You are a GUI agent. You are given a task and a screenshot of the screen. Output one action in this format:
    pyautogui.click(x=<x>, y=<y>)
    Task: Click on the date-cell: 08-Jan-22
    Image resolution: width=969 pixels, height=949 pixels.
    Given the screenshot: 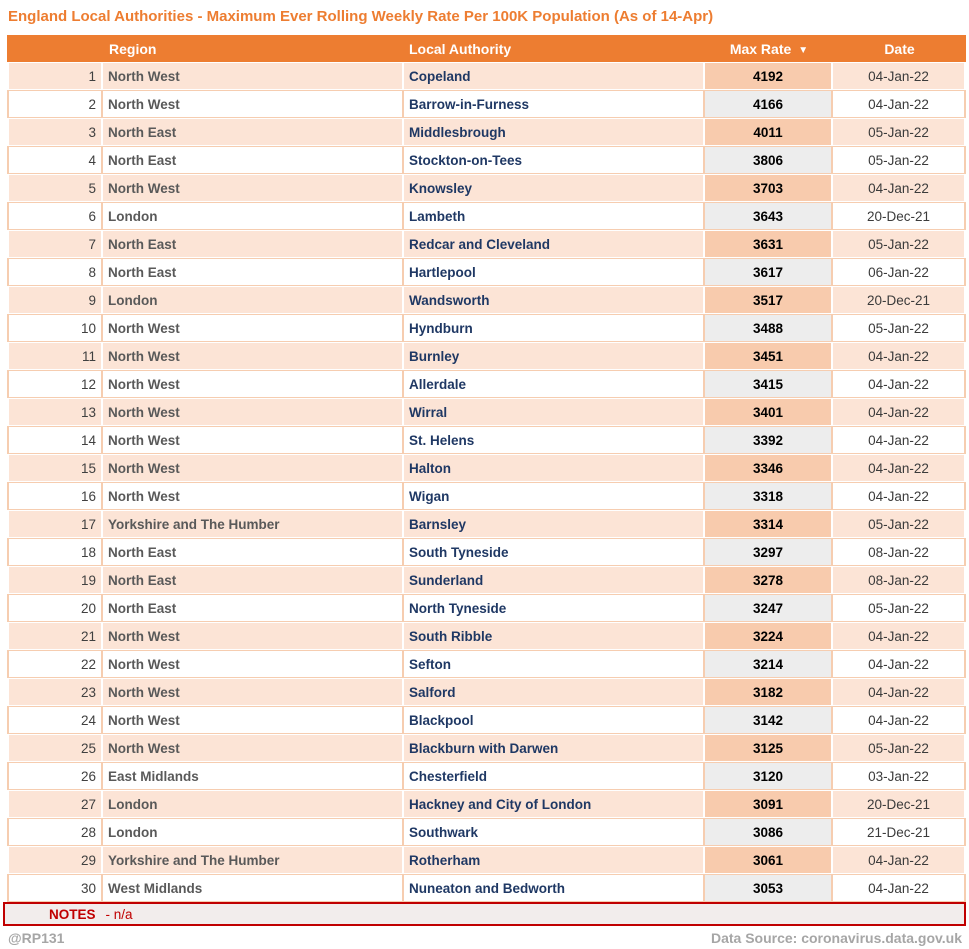 What is the action you would take?
    pyautogui.click(x=899, y=552)
    